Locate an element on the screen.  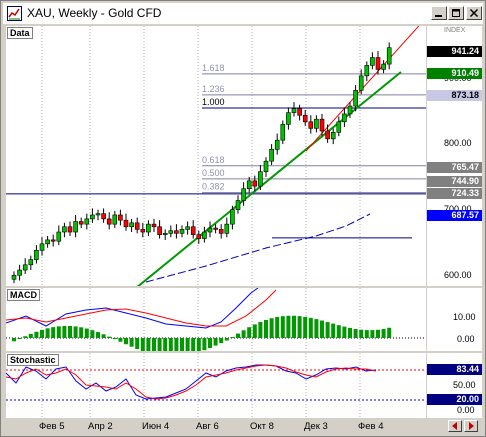
window-title: XAU, Weekly - Gold CFD is located at coordinates (94, 13).